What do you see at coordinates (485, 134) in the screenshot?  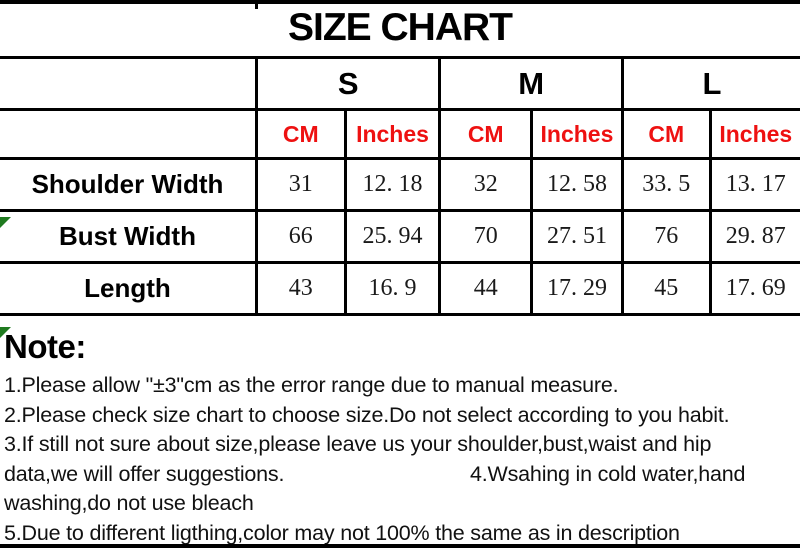 I see `unit-header-cm-m: CM` at bounding box center [485, 134].